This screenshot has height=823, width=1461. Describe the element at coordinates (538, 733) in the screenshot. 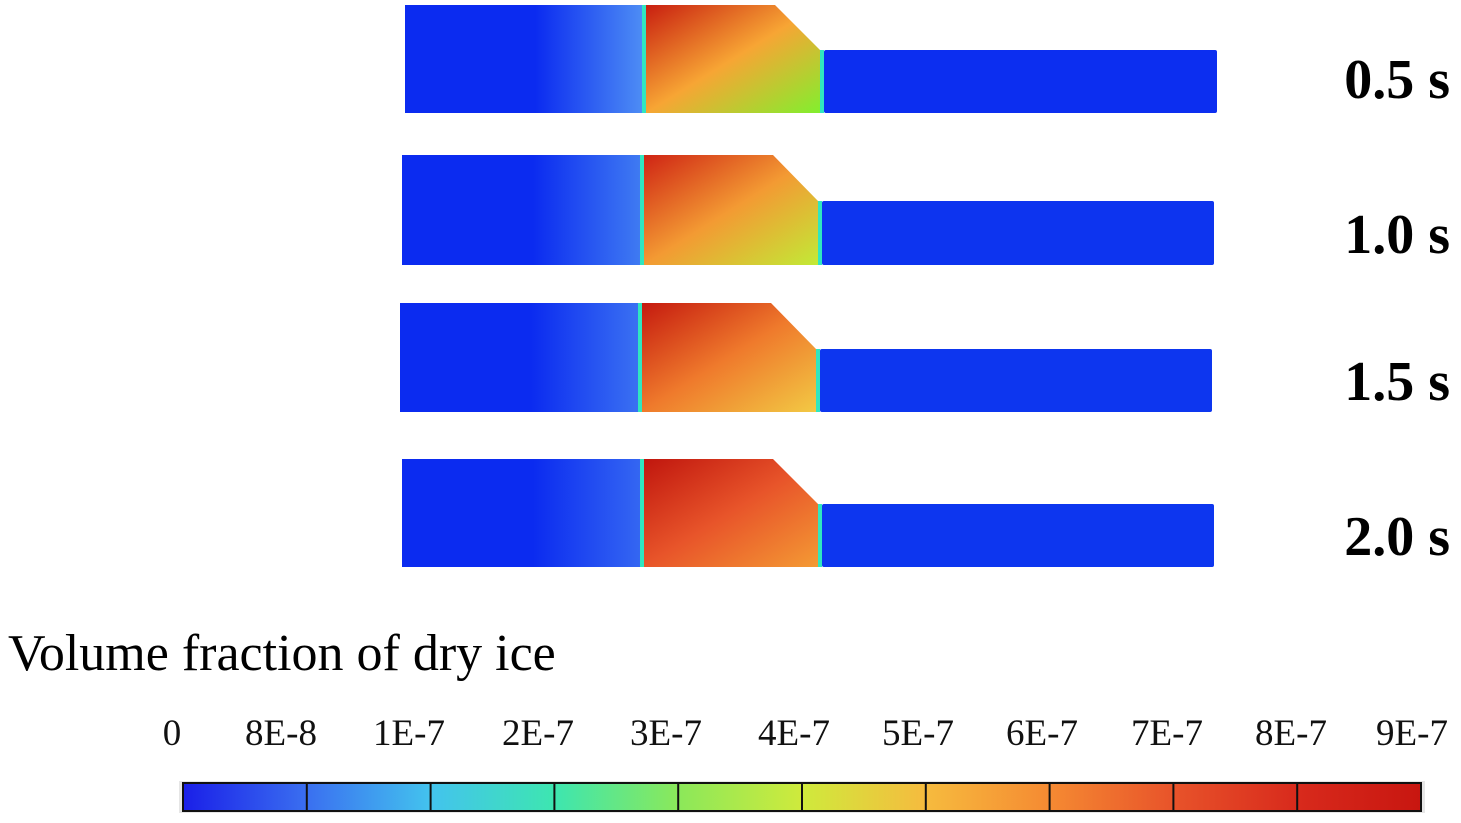

I see `tick-label: 2E-7` at that location.